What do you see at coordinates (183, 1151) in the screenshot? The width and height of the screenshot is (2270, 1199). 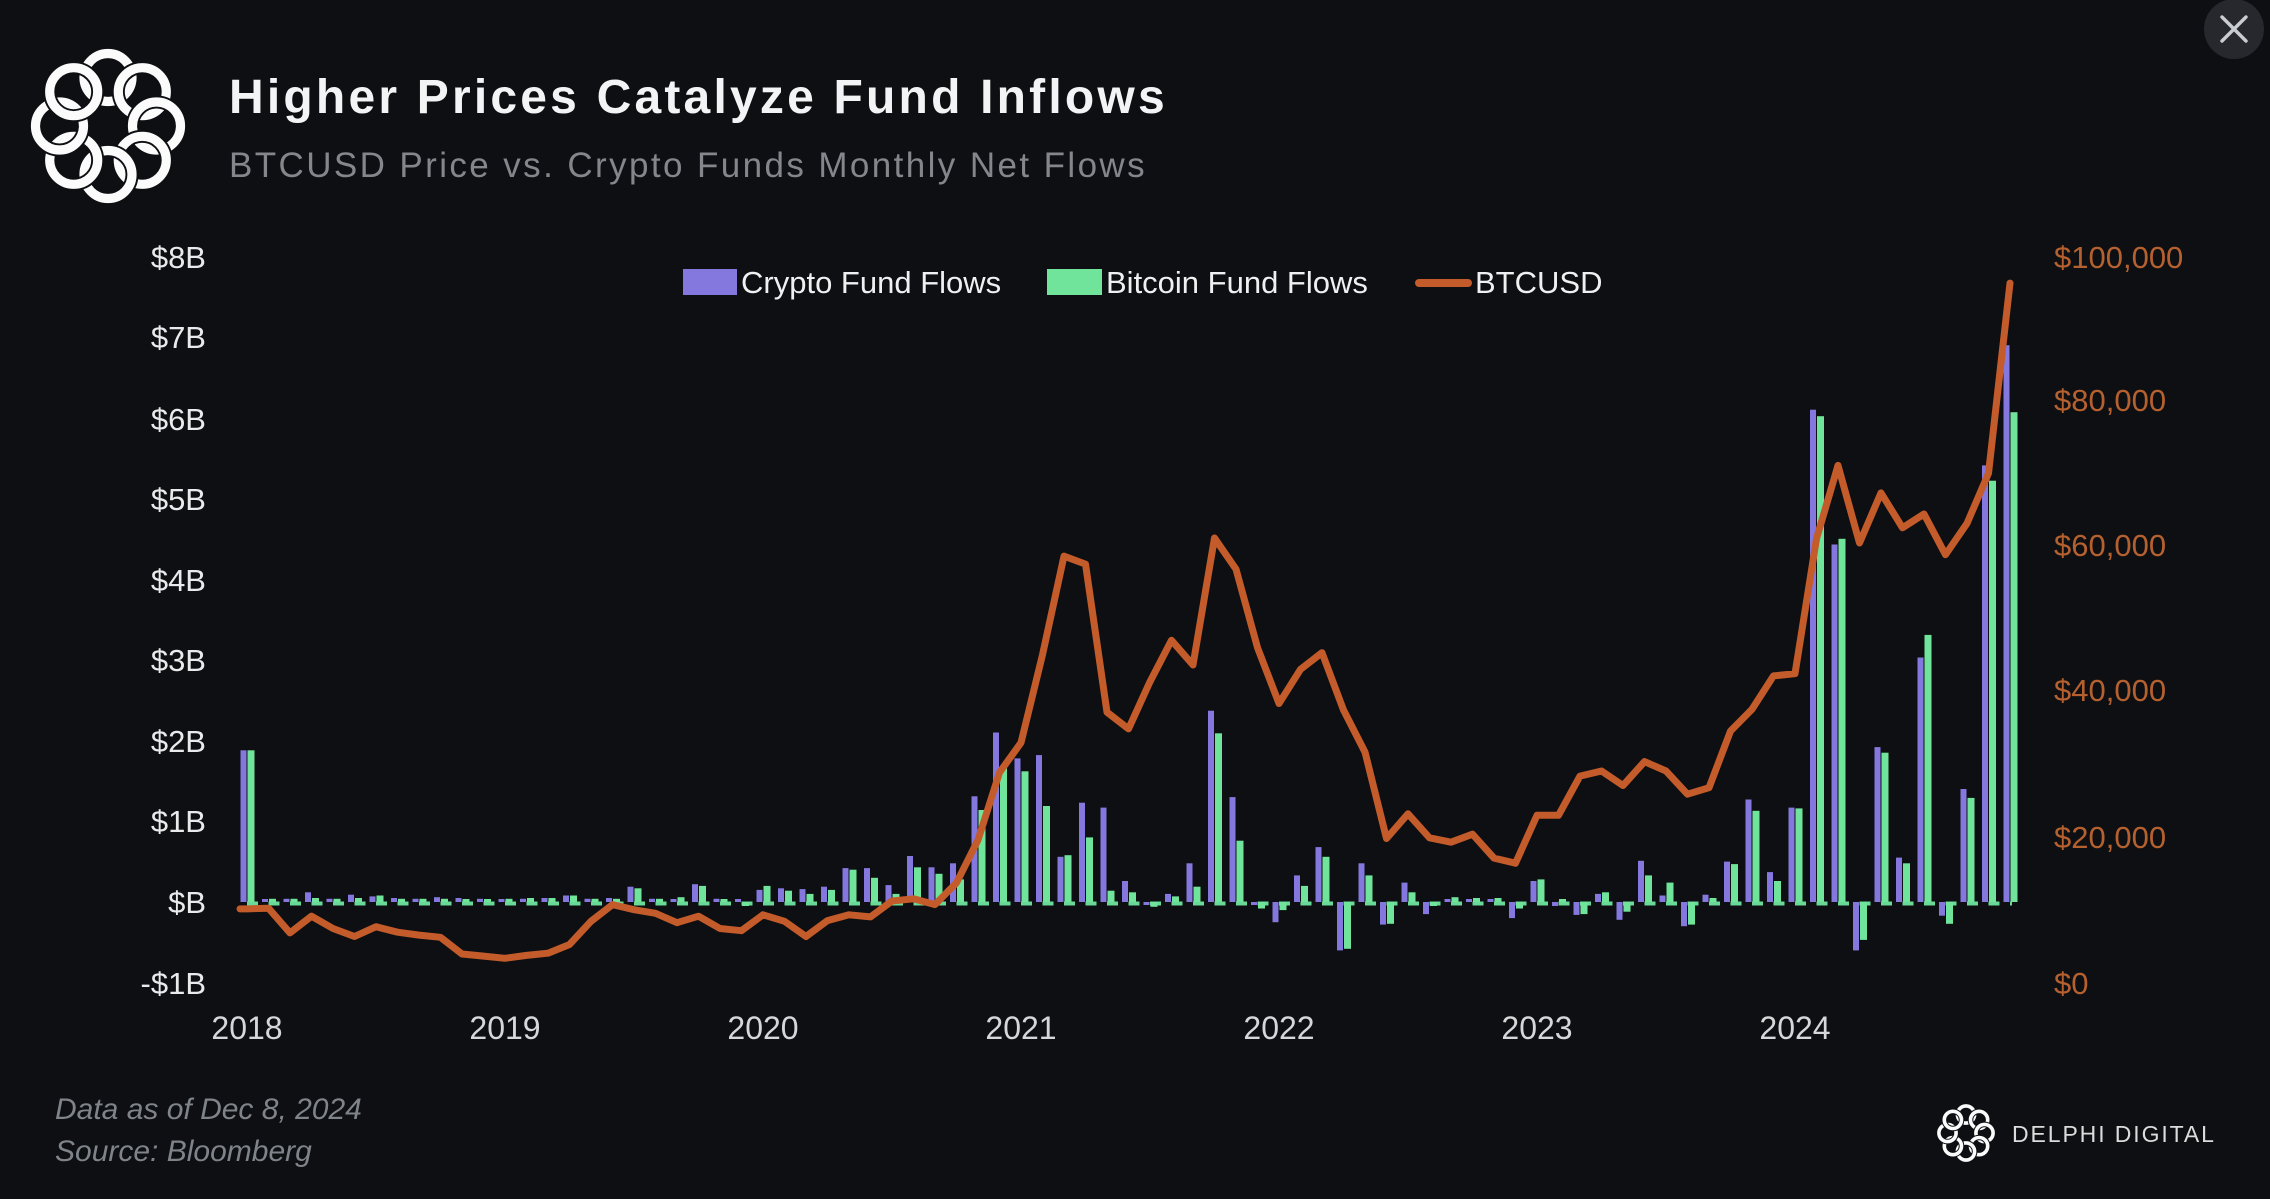 I see `svg-text: Source: Bloomberg` at bounding box center [183, 1151].